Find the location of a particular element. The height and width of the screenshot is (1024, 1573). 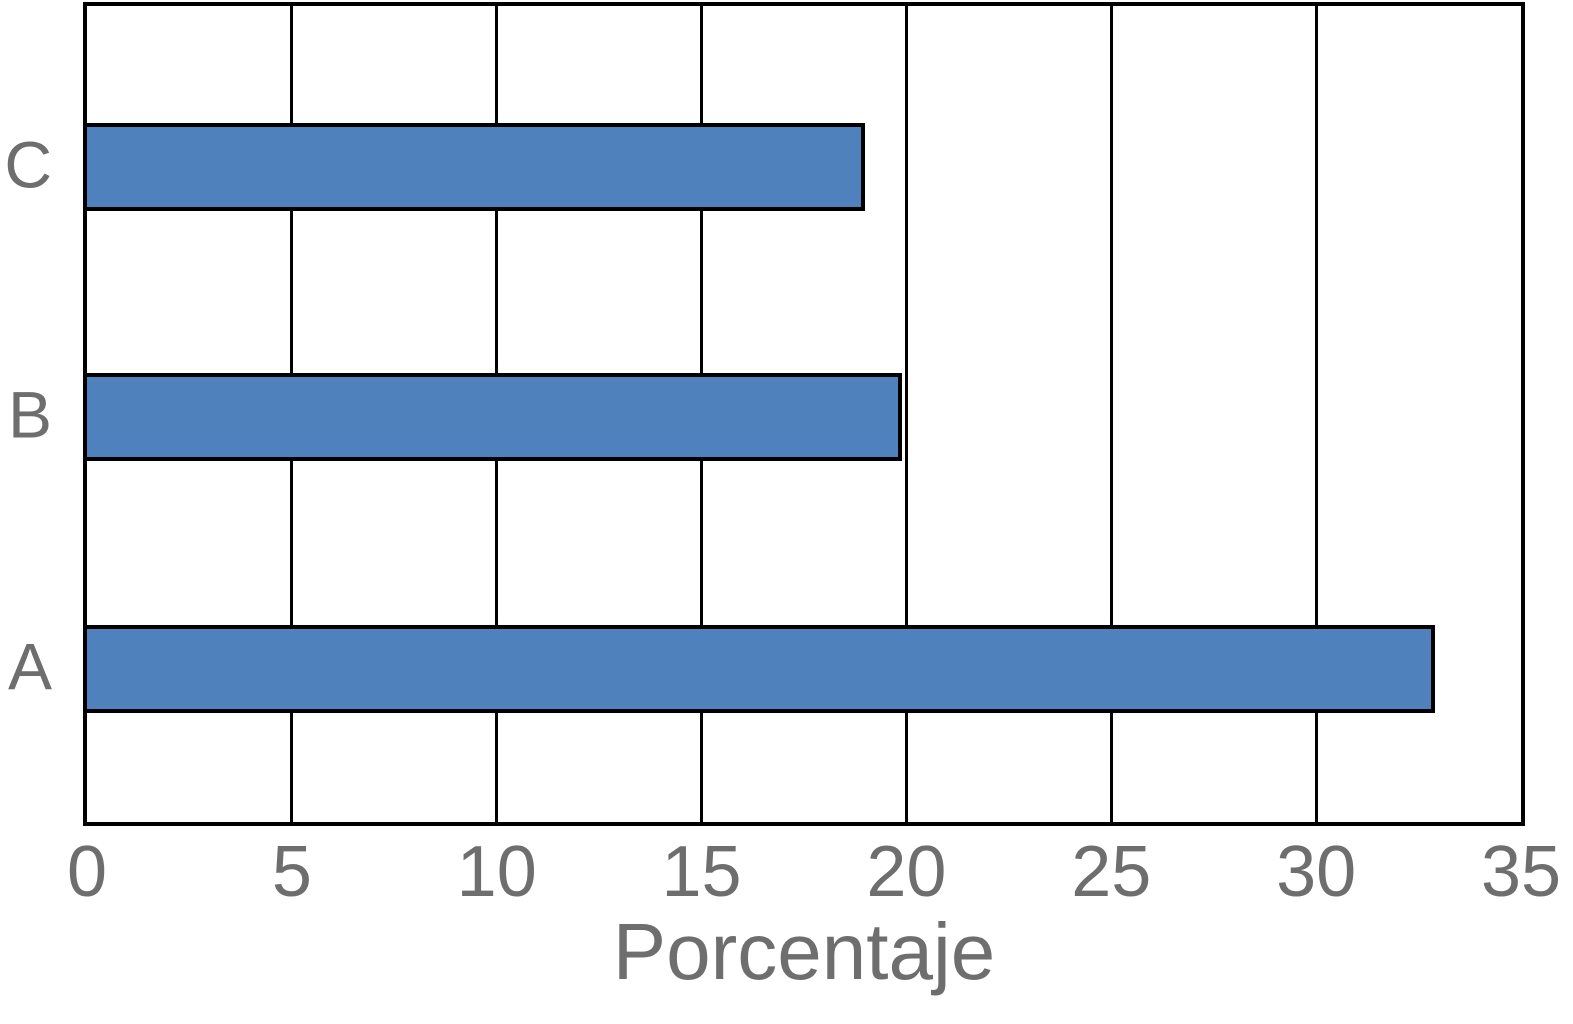

x-tick-label-5: 5 is located at coordinates (291, 872).